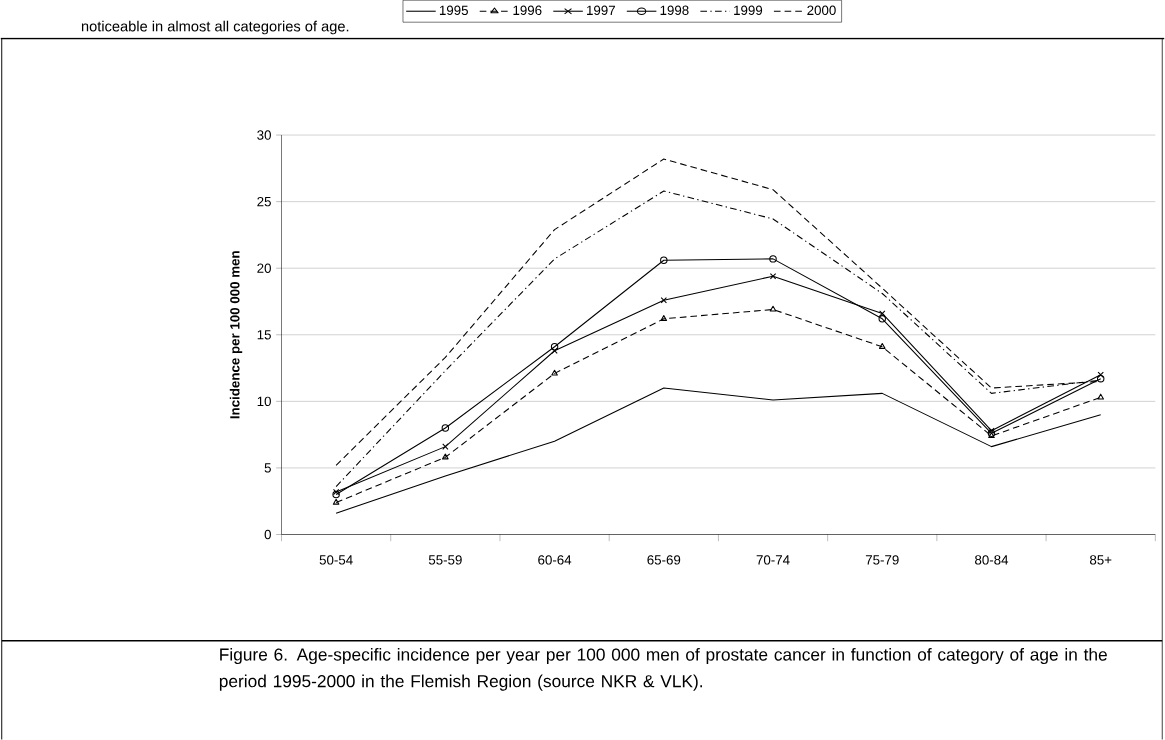 Image resolution: width=1165 pixels, height=740 pixels. I want to click on x-tick-label: 75-79, so click(882, 560).